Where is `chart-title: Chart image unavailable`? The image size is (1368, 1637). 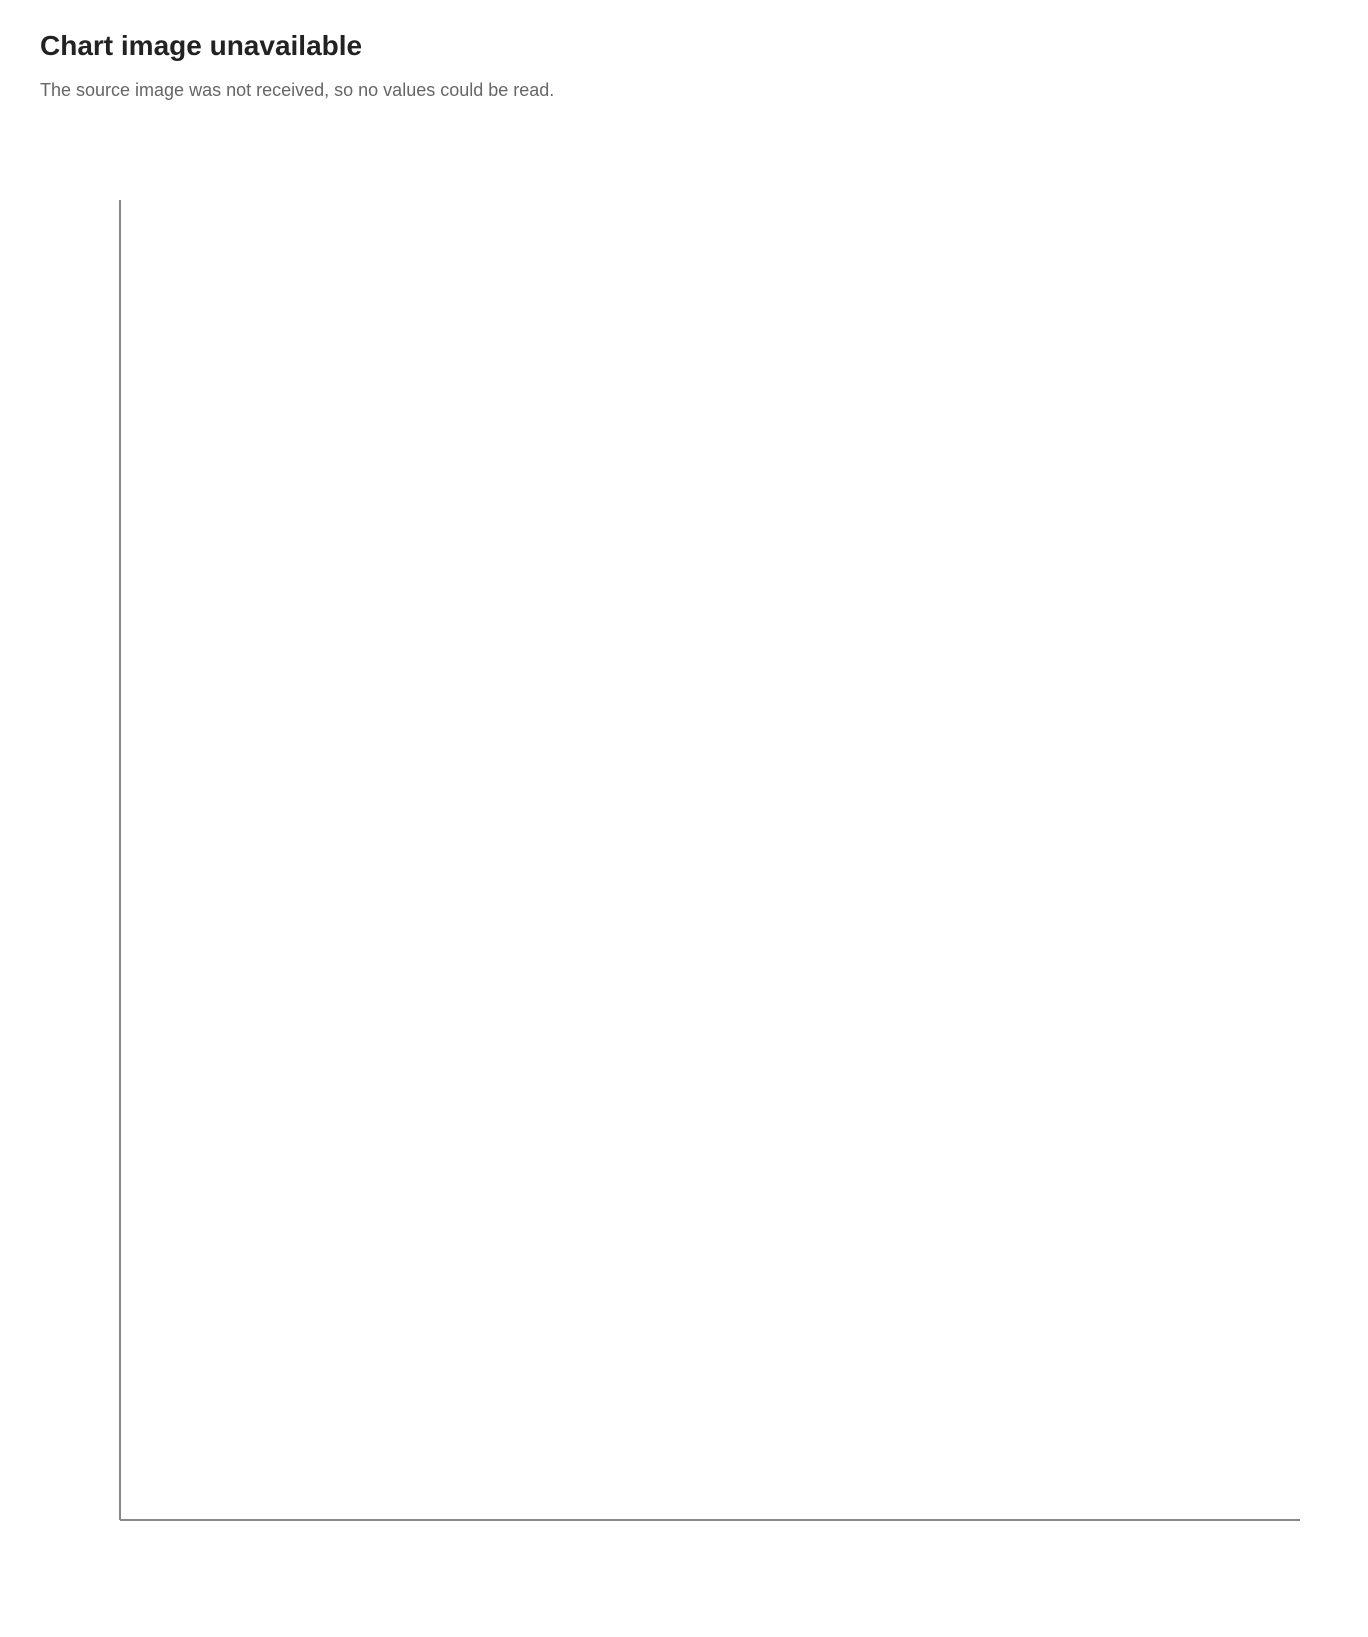 chart-title: Chart image unavailable is located at coordinates (201, 45).